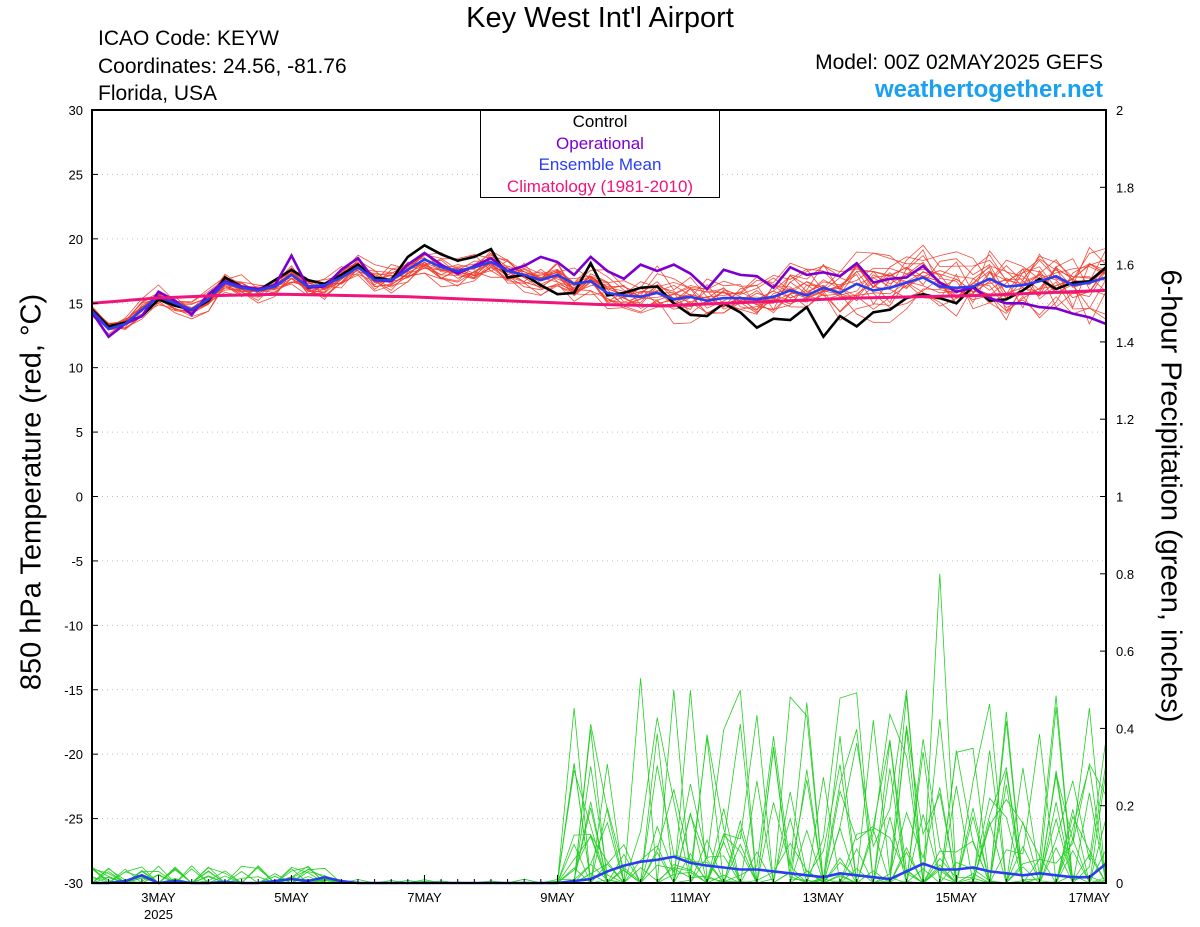  I want to click on right-axis-ticks: 2 1.8 1.6 1.4 1.2 1 0.8 0.6 0.4 0.2 0, so click(1117, 497).